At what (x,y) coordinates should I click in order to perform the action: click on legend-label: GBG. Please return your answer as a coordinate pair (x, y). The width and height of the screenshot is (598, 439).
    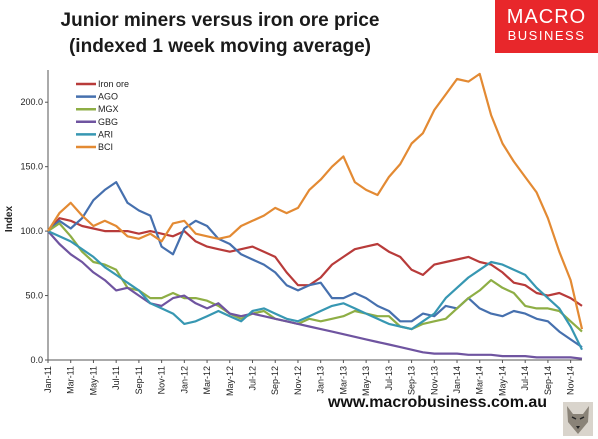
    Looking at the image, I should click on (108, 122).